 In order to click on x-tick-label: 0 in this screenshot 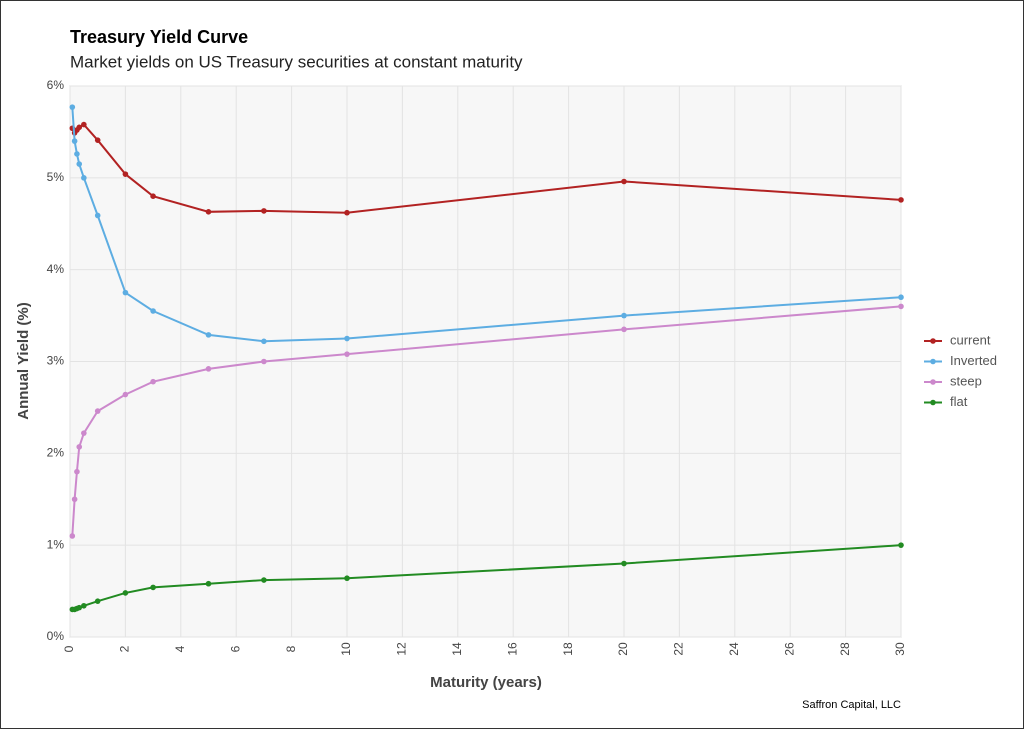, I will do `click(69, 648)`.